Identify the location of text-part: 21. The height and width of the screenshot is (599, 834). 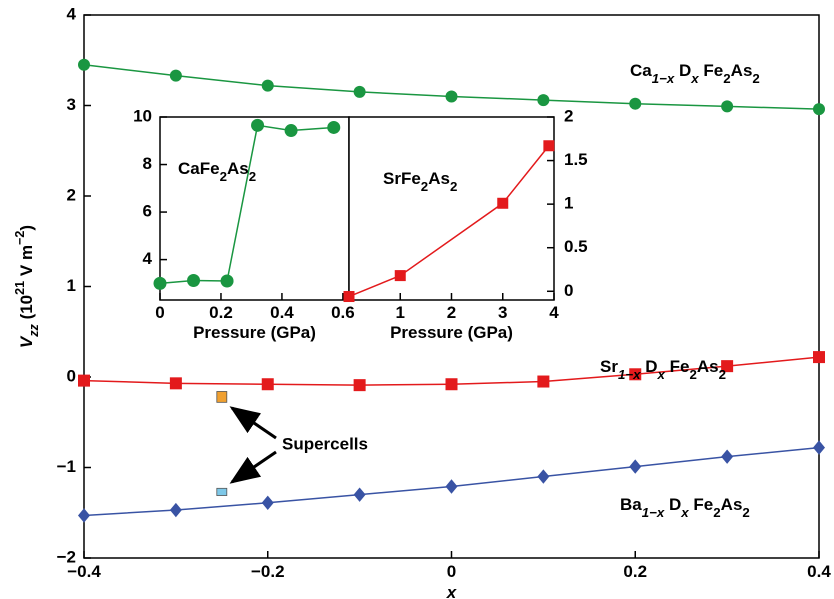
(20, 288).